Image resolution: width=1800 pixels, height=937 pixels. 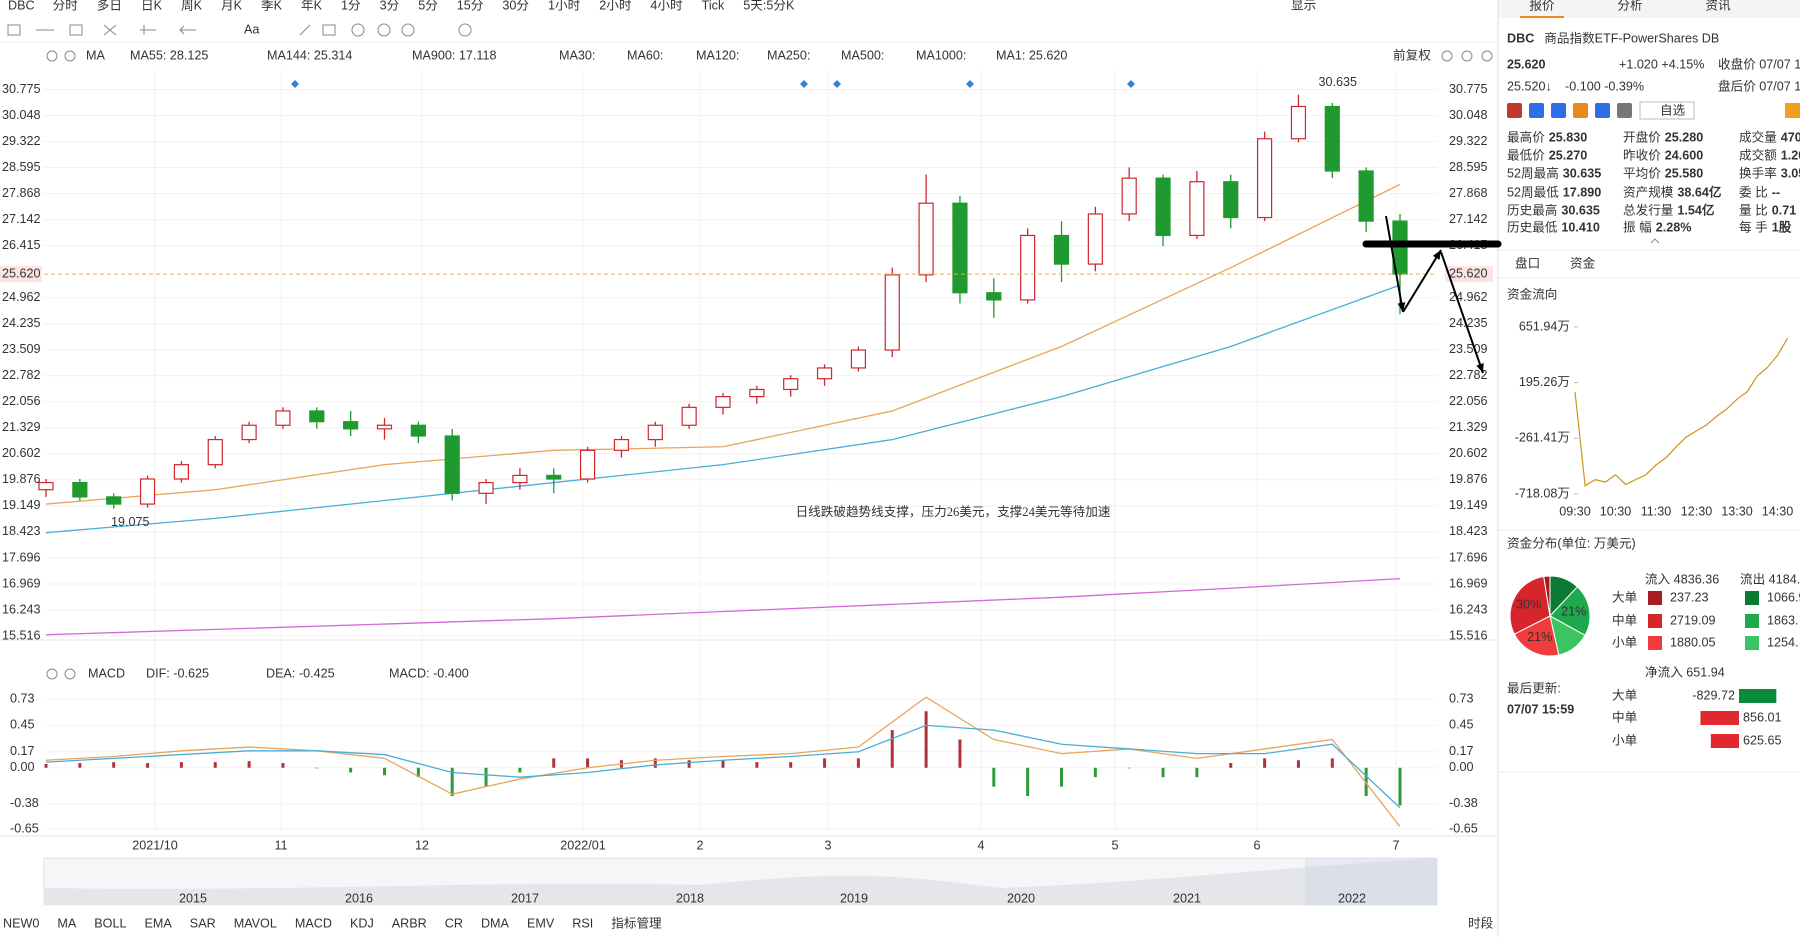 What do you see at coordinates (312, 6) in the screenshot?
I see `period-tab: 年K` at bounding box center [312, 6].